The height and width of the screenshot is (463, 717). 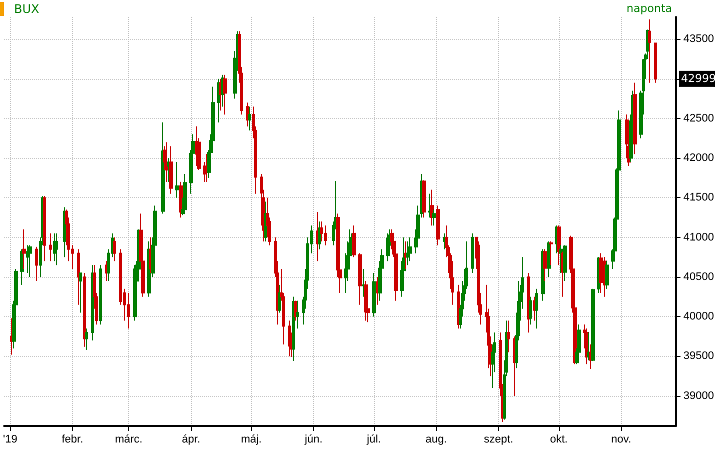 What do you see at coordinates (499, 440) in the screenshot?
I see `x-tick-label: szept.` at bounding box center [499, 440].